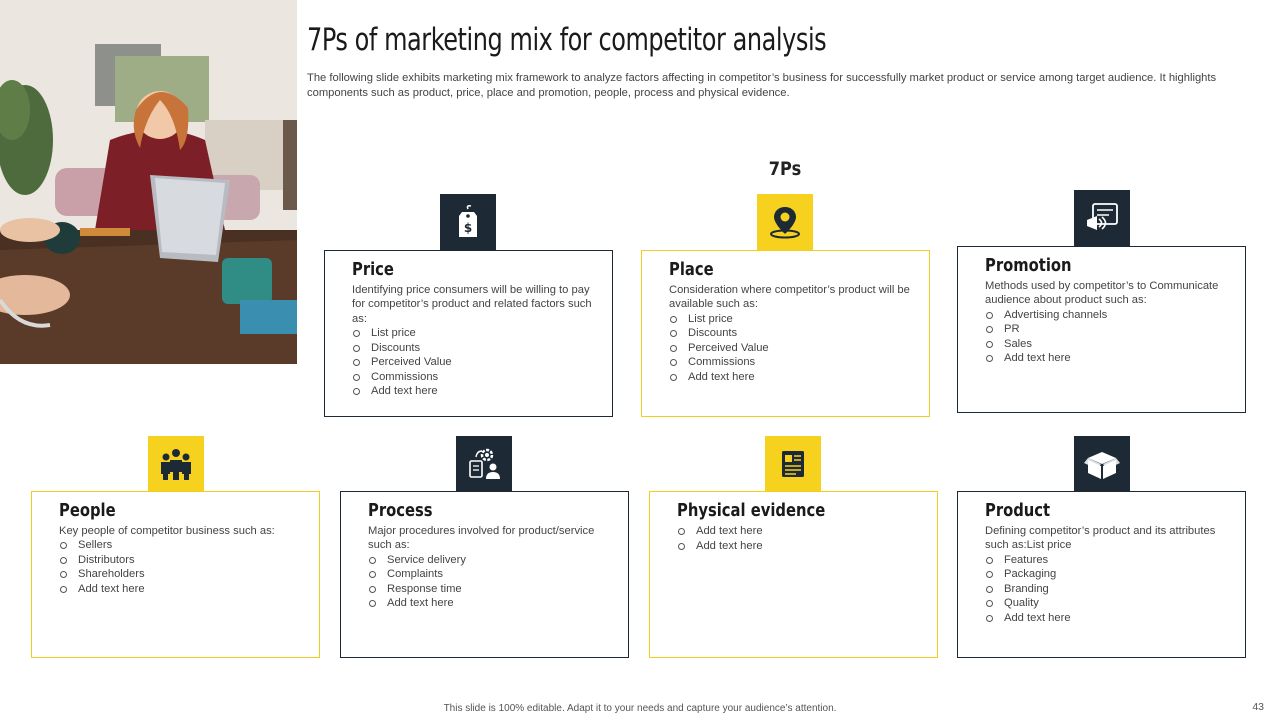  What do you see at coordinates (87, 510) in the screenshot?
I see `card-title: People` at bounding box center [87, 510].